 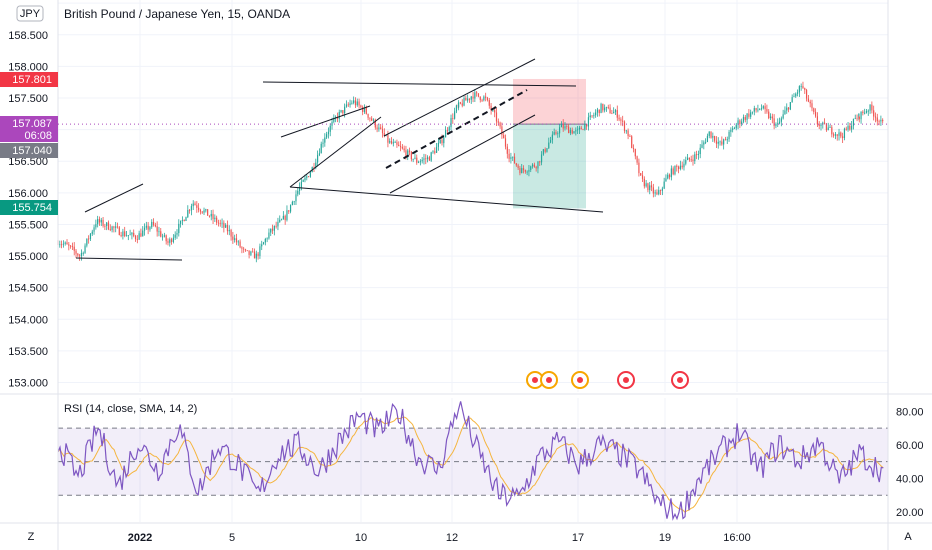 What do you see at coordinates (607, 380) in the screenshot?
I see `economic-events` at bounding box center [607, 380].